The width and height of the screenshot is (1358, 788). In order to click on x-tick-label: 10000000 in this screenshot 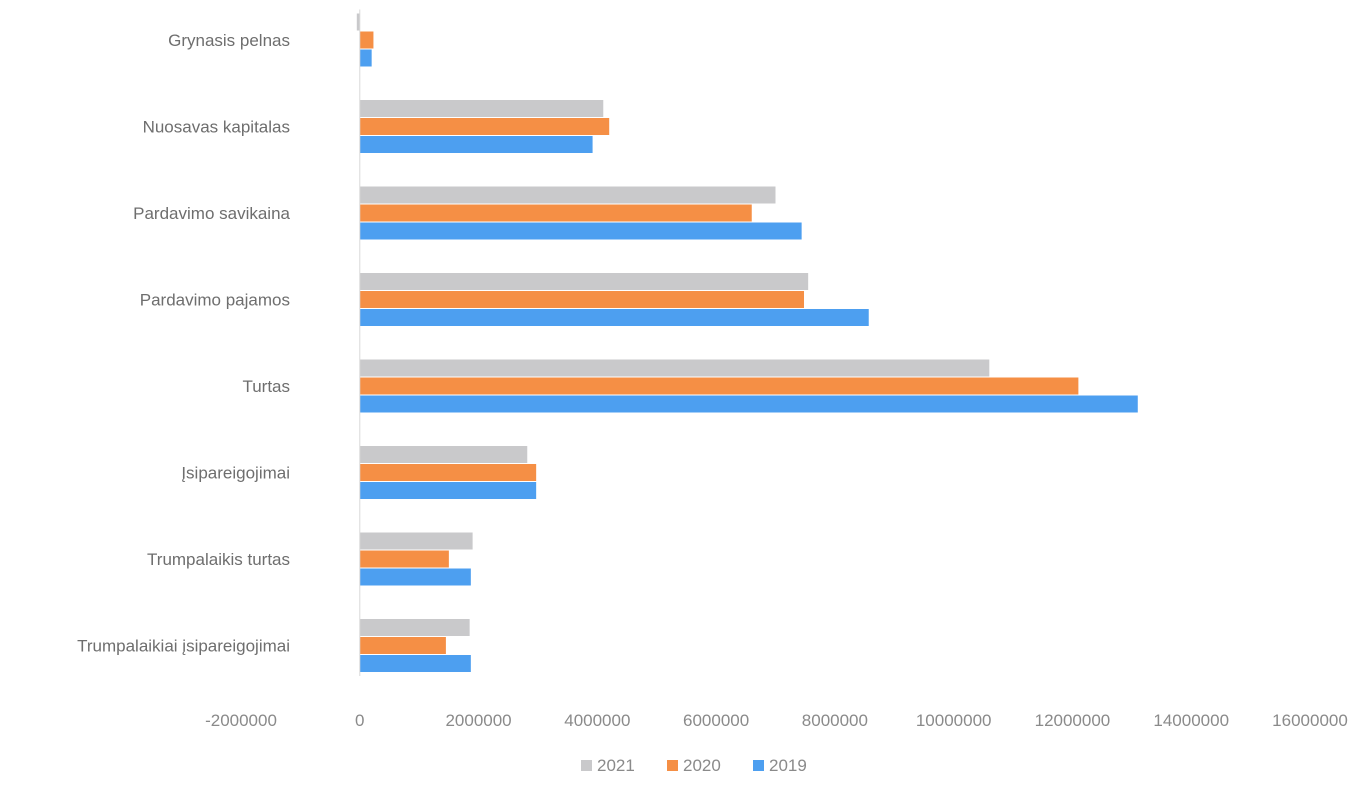, I will do `click(954, 720)`.